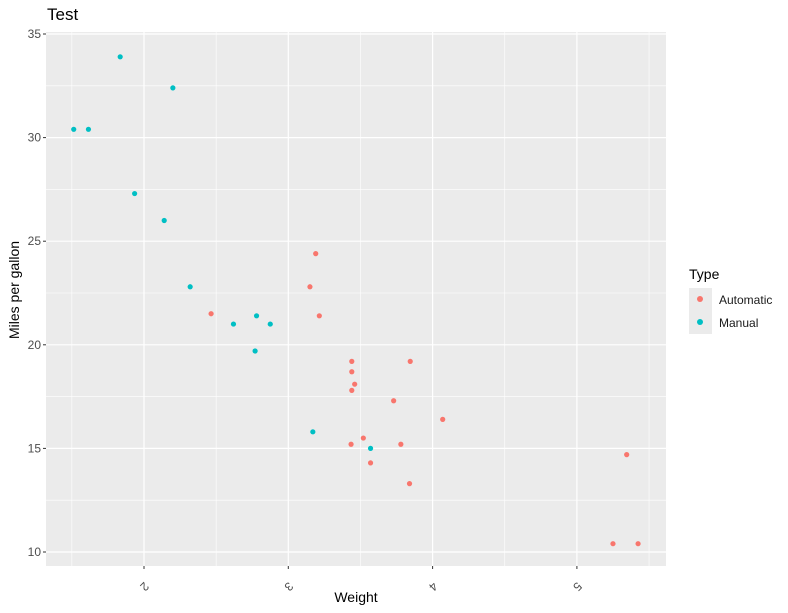  What do you see at coordinates (739, 322) in the screenshot?
I see `legend-label-manual: Manual` at bounding box center [739, 322].